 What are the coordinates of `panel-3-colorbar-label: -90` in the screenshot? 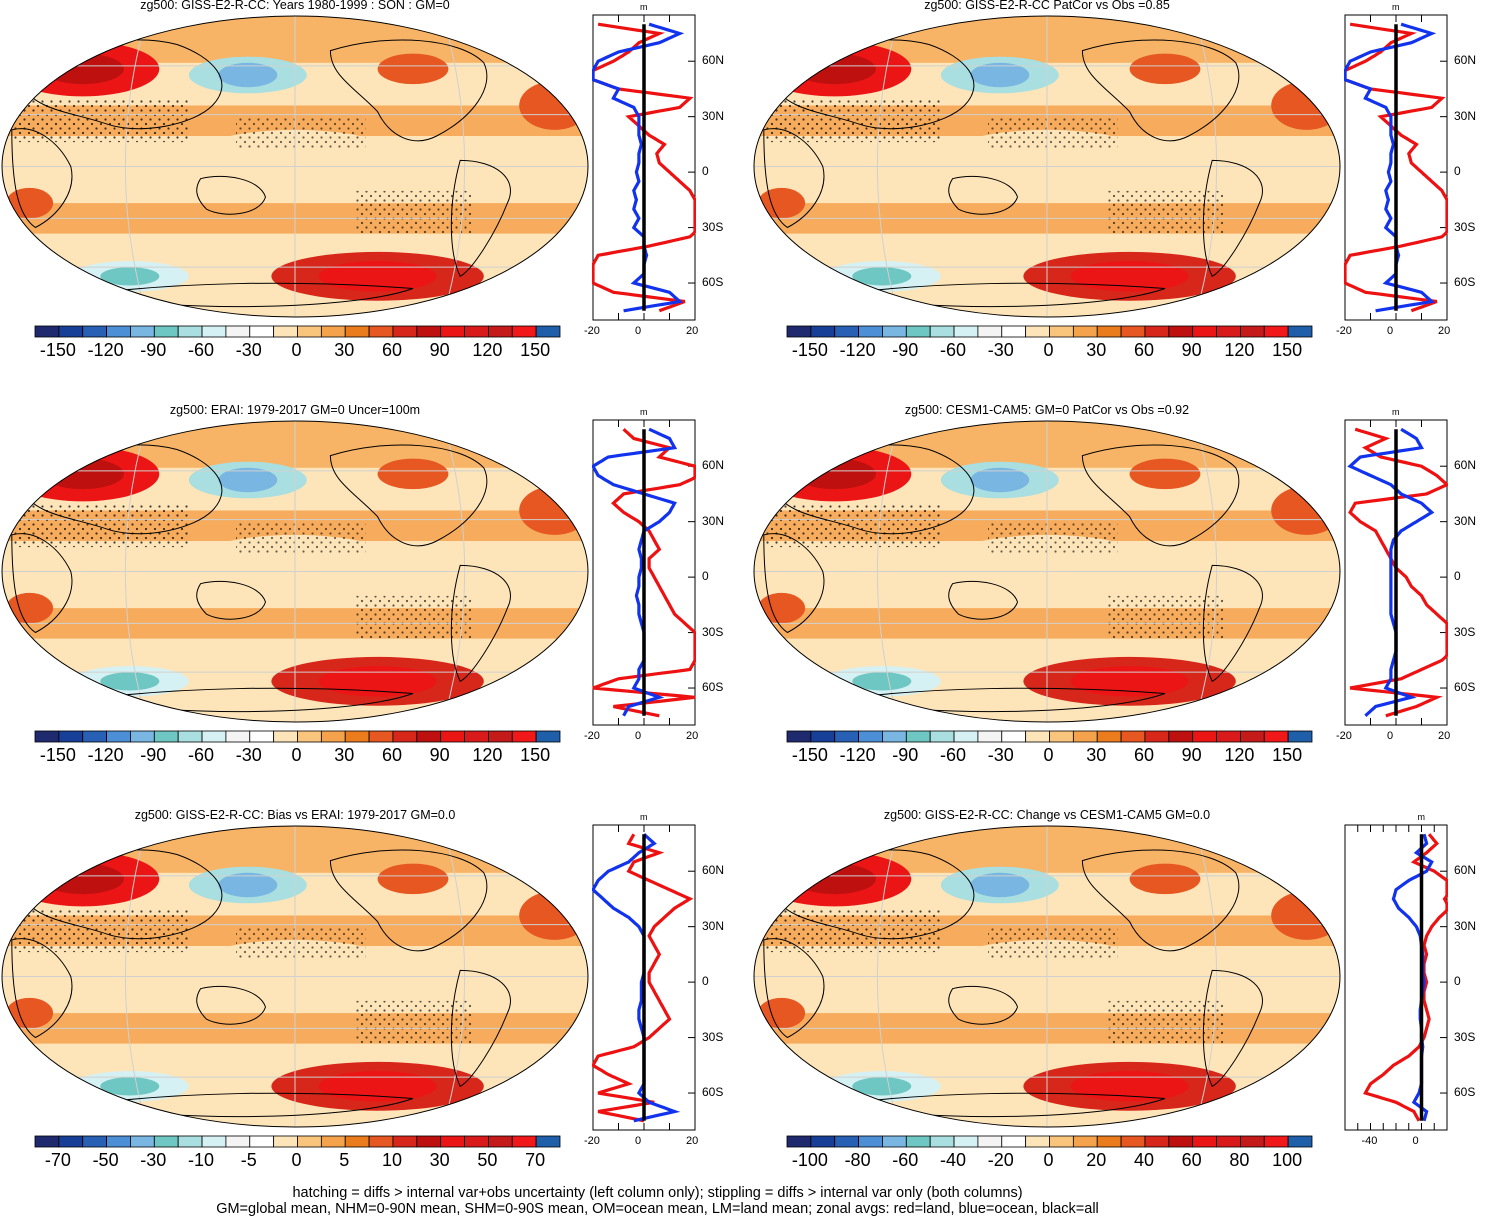 It's located at (153, 755).